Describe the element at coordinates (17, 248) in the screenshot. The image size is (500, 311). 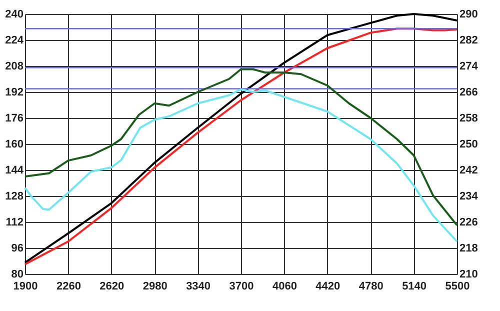
I see `y-tick-label: 96` at that location.